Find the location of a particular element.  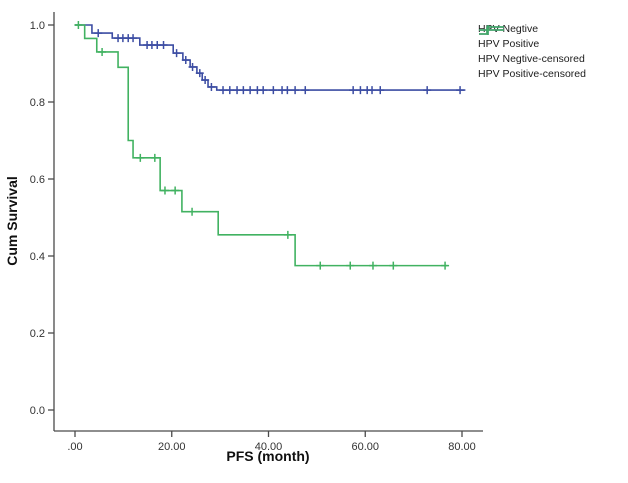

y-tick-label: 0.2 is located at coordinates (37, 334).